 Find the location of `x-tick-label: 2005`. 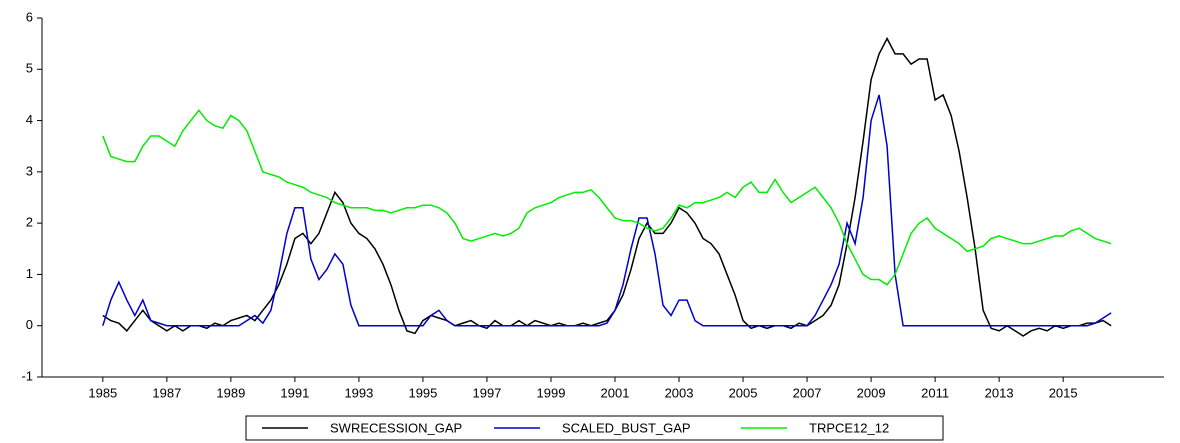

x-tick-label: 2005 is located at coordinates (743, 392).